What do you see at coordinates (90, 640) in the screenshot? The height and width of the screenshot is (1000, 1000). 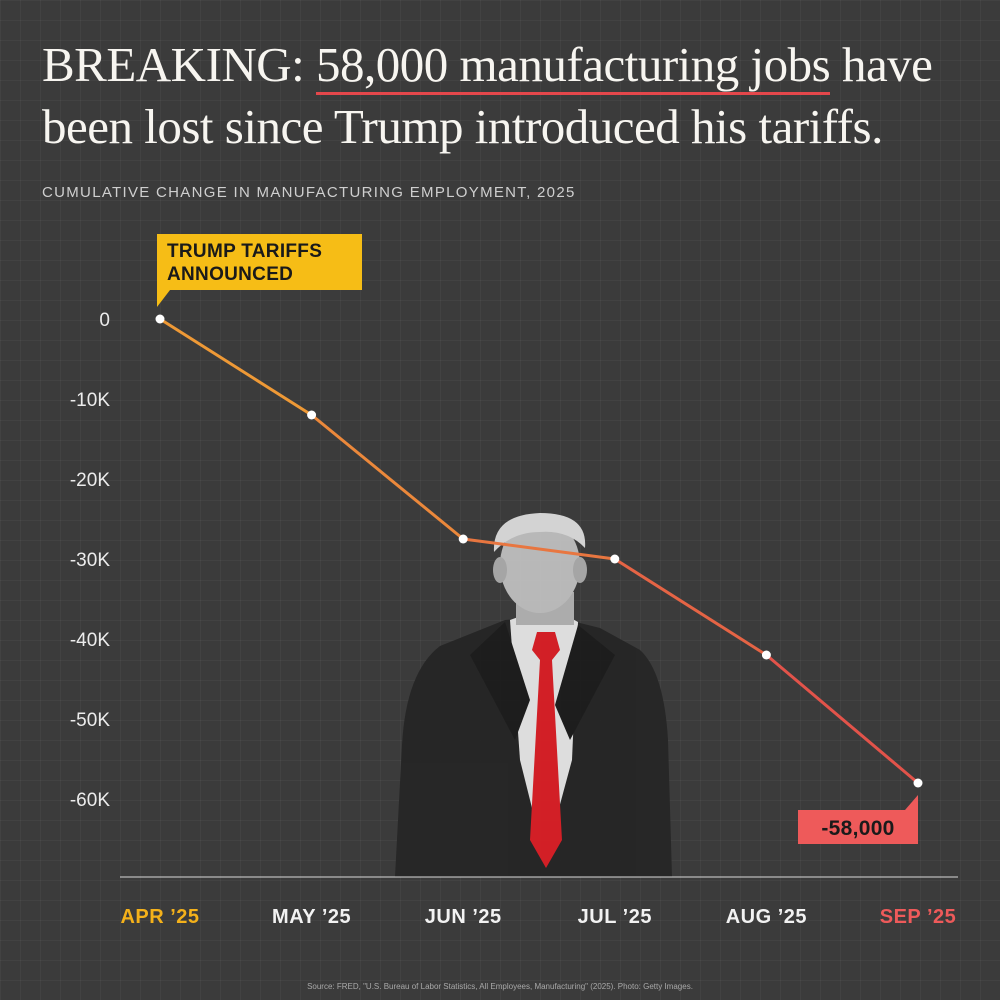 I see `y-tick-label: -40K` at bounding box center [90, 640].